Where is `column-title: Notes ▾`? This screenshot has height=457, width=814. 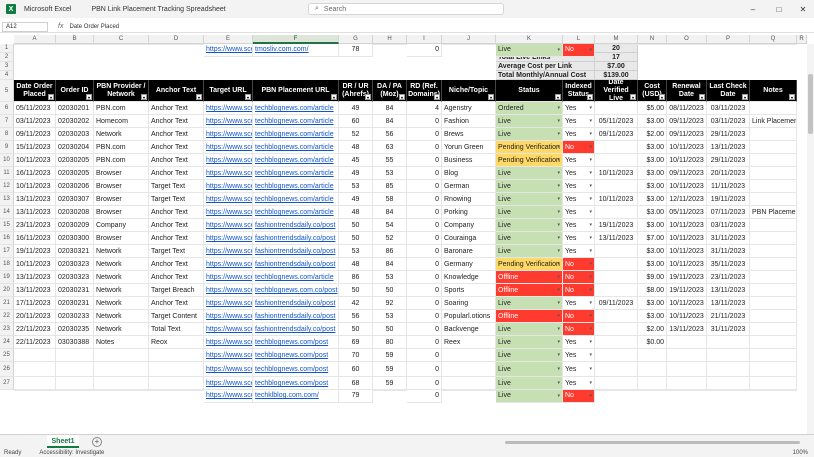
column-title: Notes ▾ is located at coordinates (773, 91).